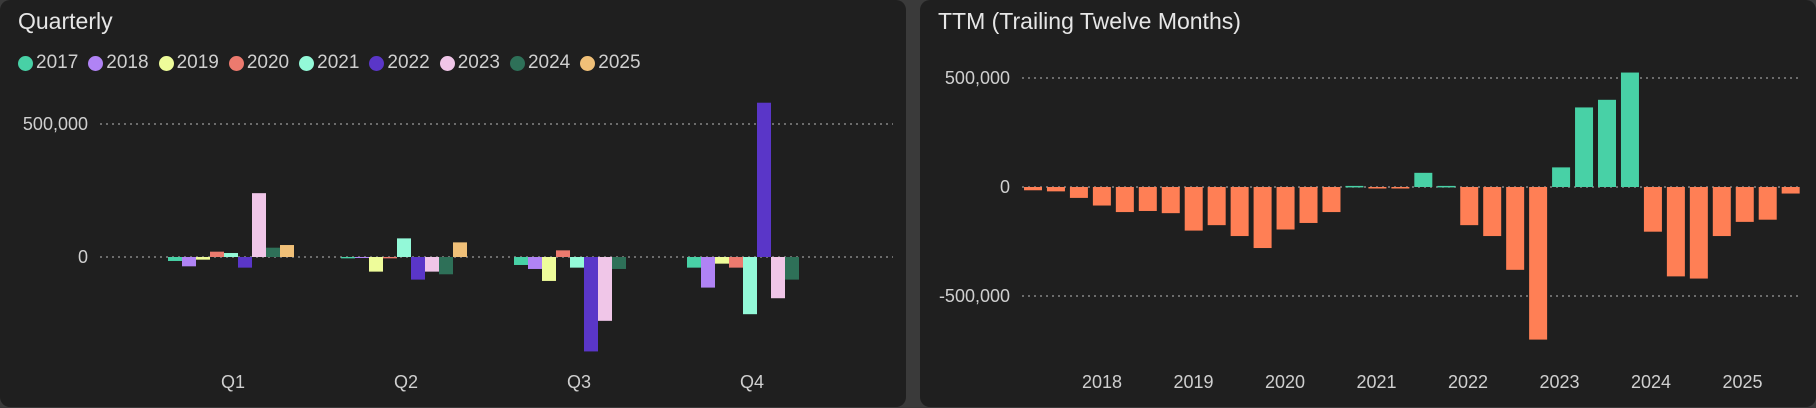  Describe the element at coordinates (338, 62) in the screenshot. I see `legend-label: 2021` at that location.